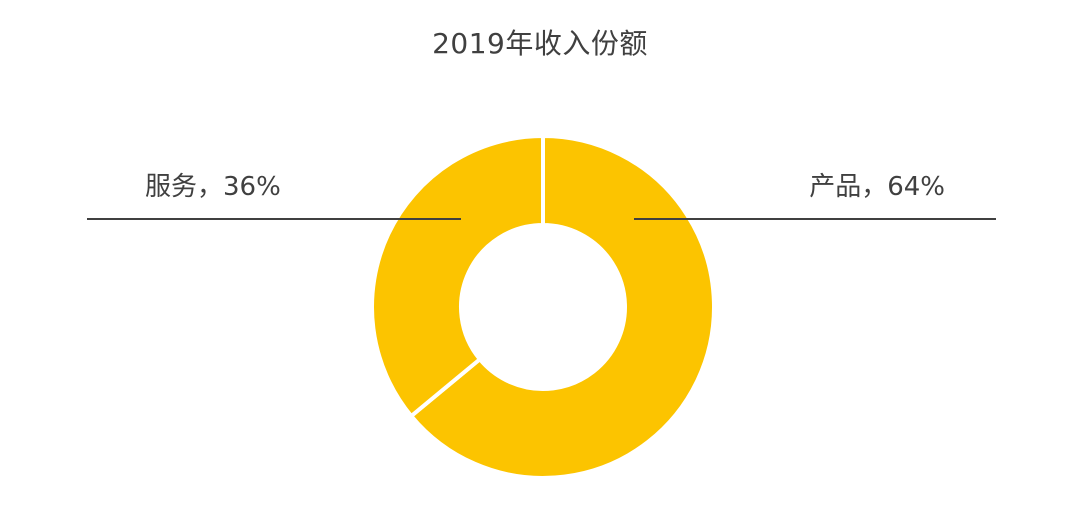 Image resolution: width=1080 pixels, height=505 pixels. I want to click on data-label-1: 产品，64%, so click(877, 187).